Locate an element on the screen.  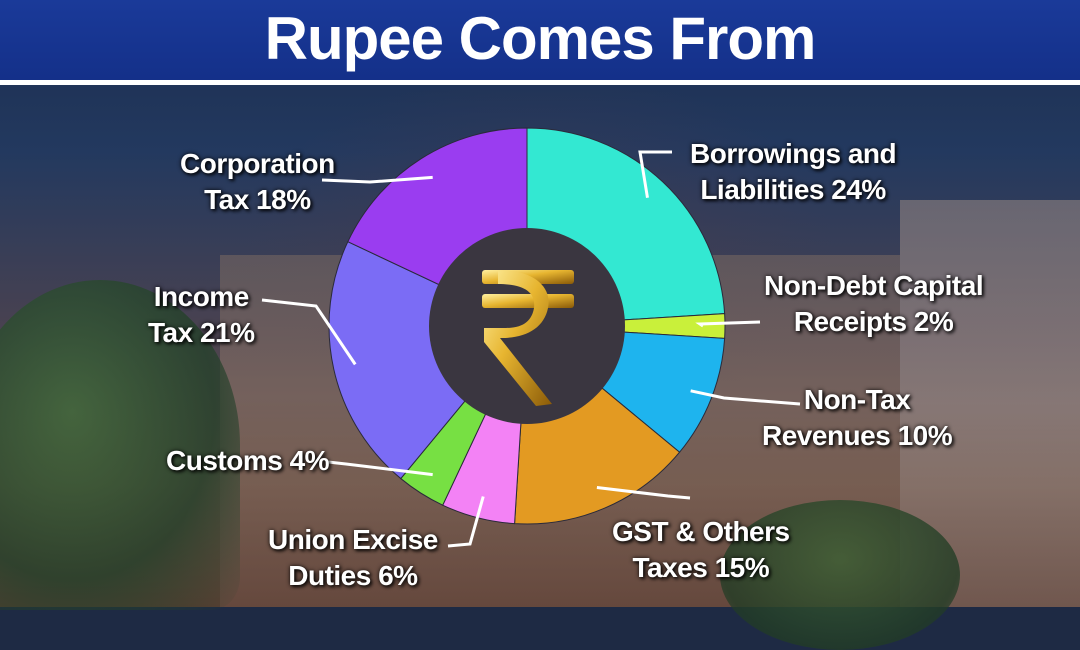
title-banner: Rupee Comes From is located at coordinates (540, 42).